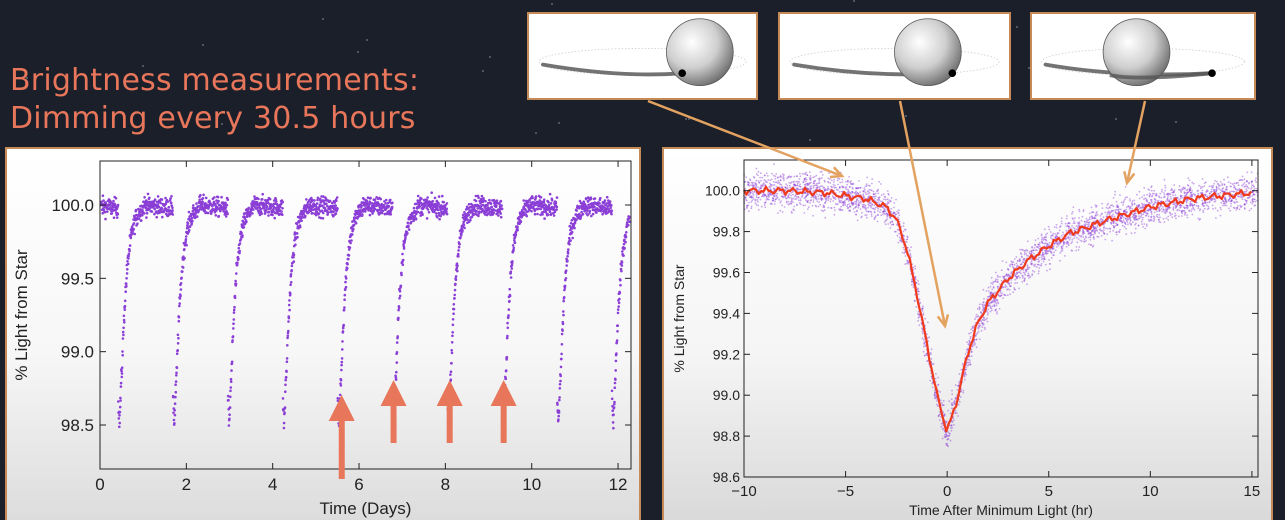  What do you see at coordinates (928, 52) in the screenshot?
I see `star-sphere` at bounding box center [928, 52].